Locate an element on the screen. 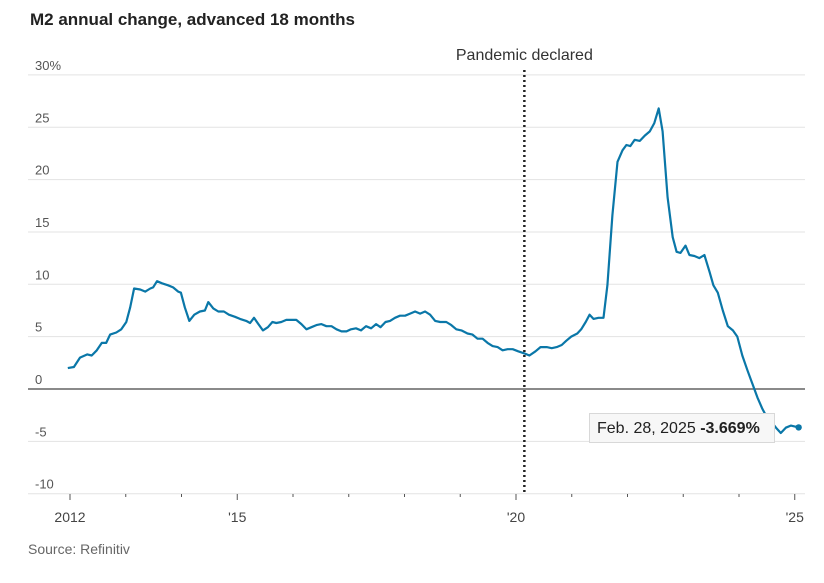 This screenshot has width=824, height=583. y-tick-label: 15 is located at coordinates (42, 222).